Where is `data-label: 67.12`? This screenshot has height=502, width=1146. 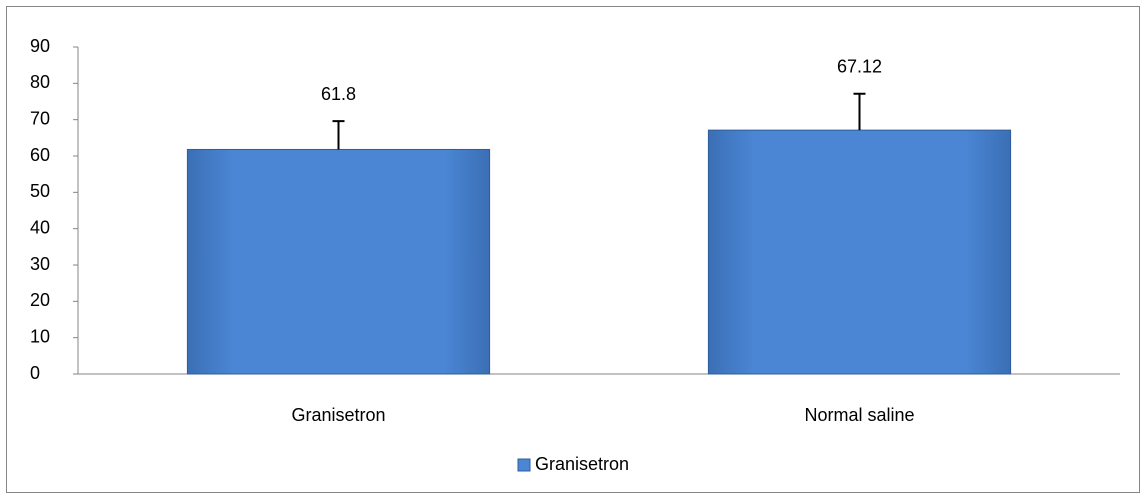 data-label: 67.12 is located at coordinates (859, 67).